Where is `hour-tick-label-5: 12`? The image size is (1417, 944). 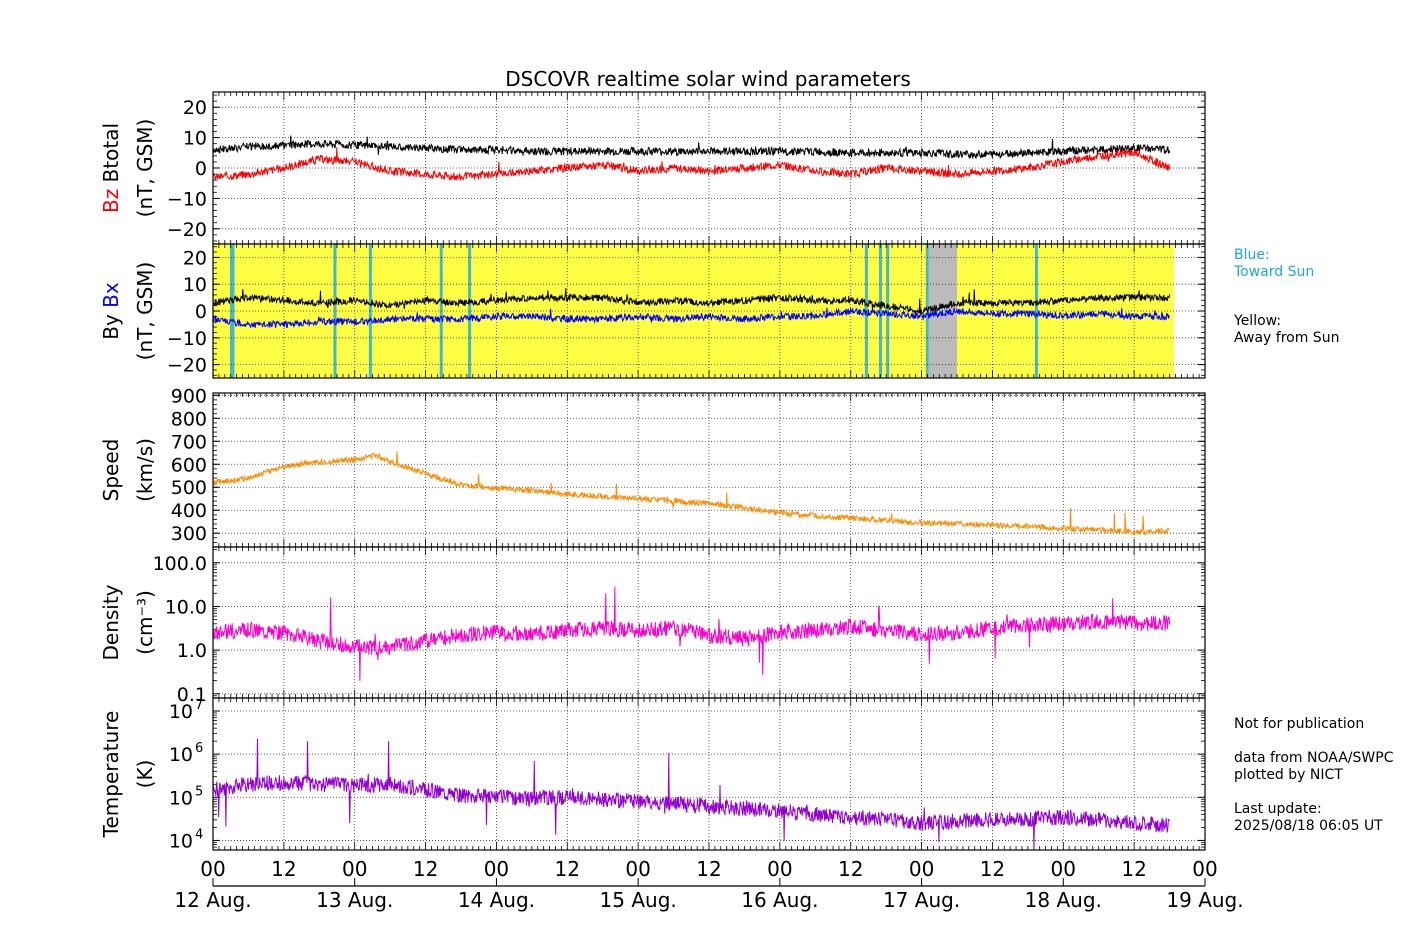 hour-tick-label-5: 12 is located at coordinates (567, 869).